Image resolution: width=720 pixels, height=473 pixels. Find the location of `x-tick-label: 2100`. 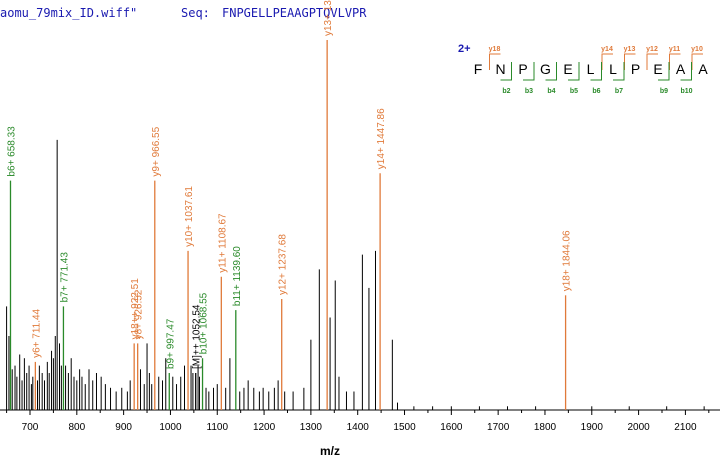

x-tick-label: 2100 is located at coordinates (685, 427).